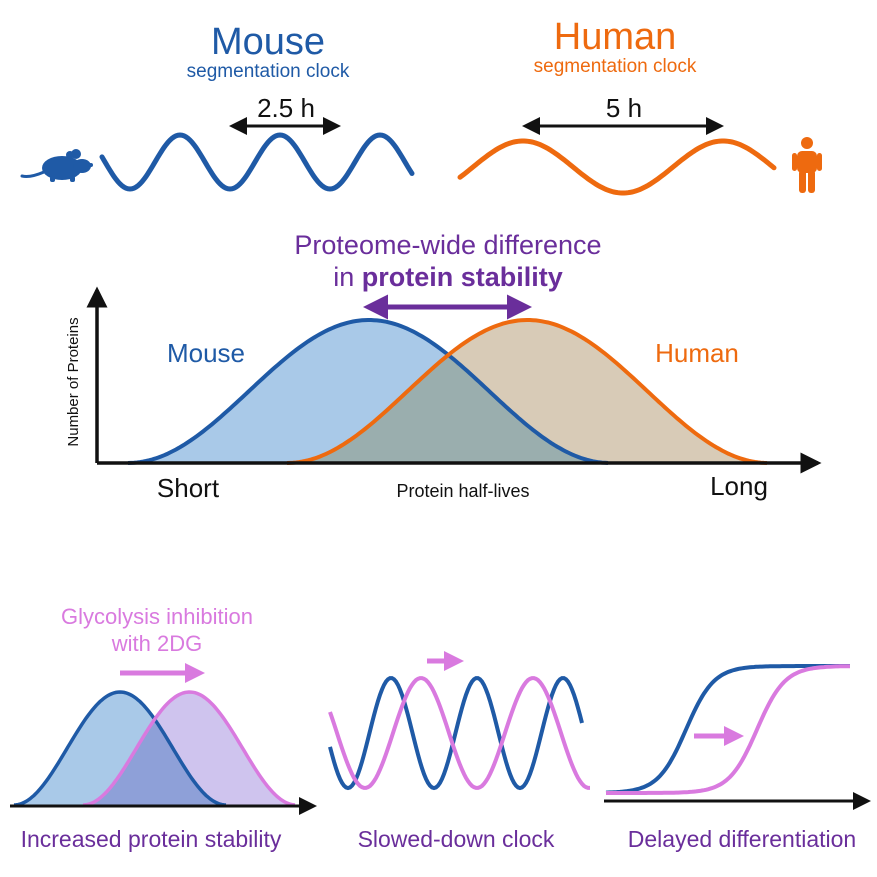 The image size is (877, 877). I want to click on panel-delayed-differentiation: Delayed differentiation, so click(737, 758).